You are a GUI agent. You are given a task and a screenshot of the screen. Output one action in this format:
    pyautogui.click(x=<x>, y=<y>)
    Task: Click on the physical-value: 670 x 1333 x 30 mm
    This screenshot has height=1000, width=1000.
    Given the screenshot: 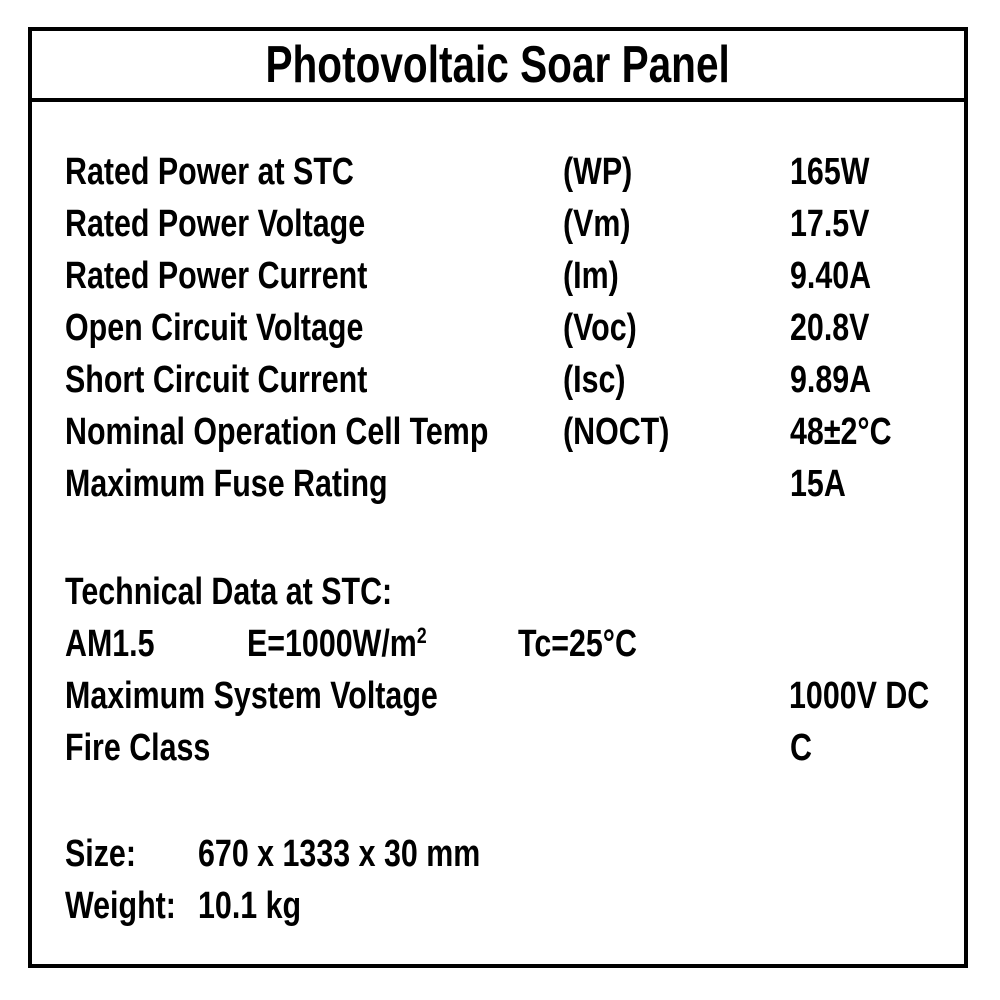 What is the action you would take?
    pyautogui.click(x=339, y=853)
    